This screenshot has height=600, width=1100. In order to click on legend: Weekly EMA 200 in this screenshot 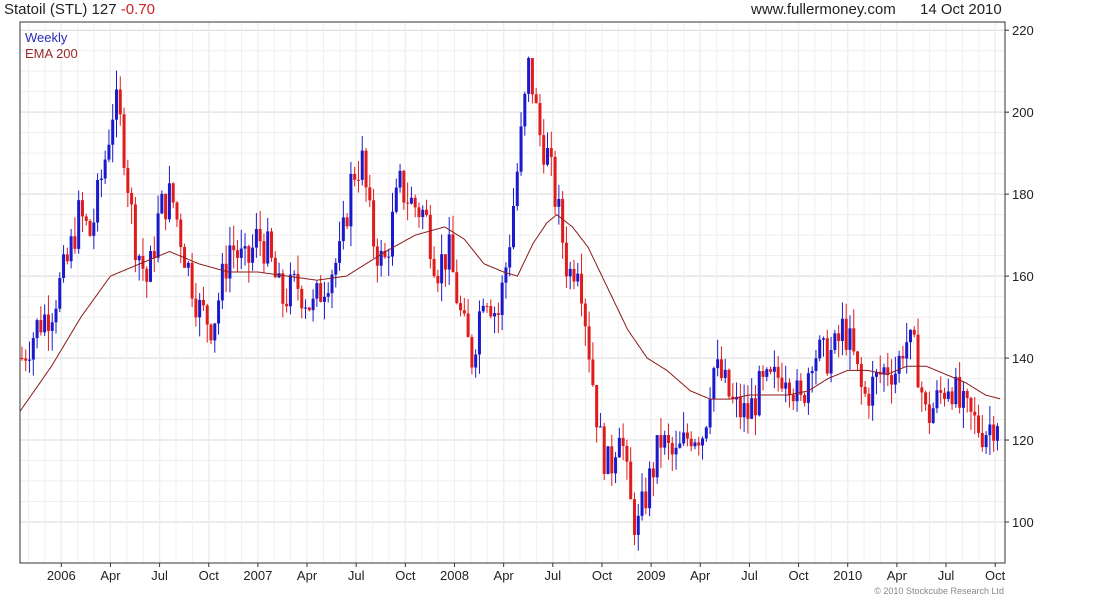, I will do `click(51, 46)`.